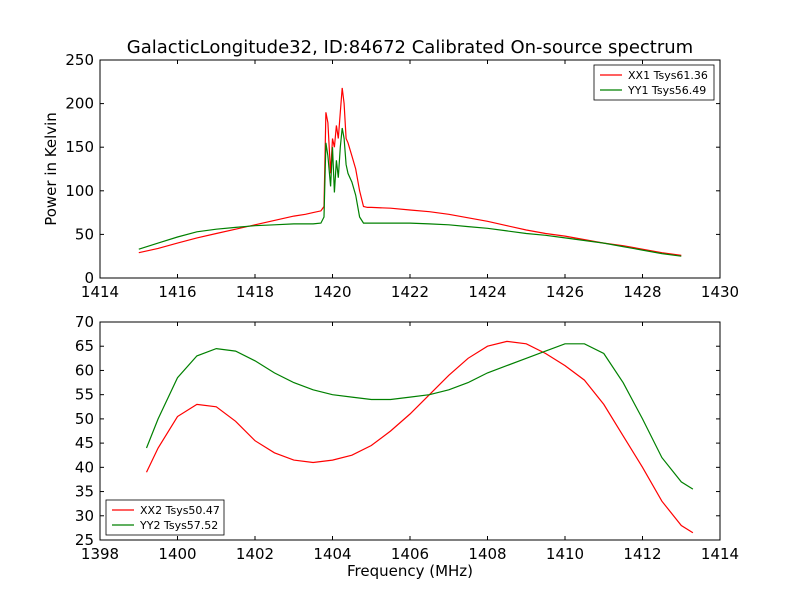  Describe the element at coordinates (255, 554) in the screenshot. I see `x-tick-label: 1402` at that location.